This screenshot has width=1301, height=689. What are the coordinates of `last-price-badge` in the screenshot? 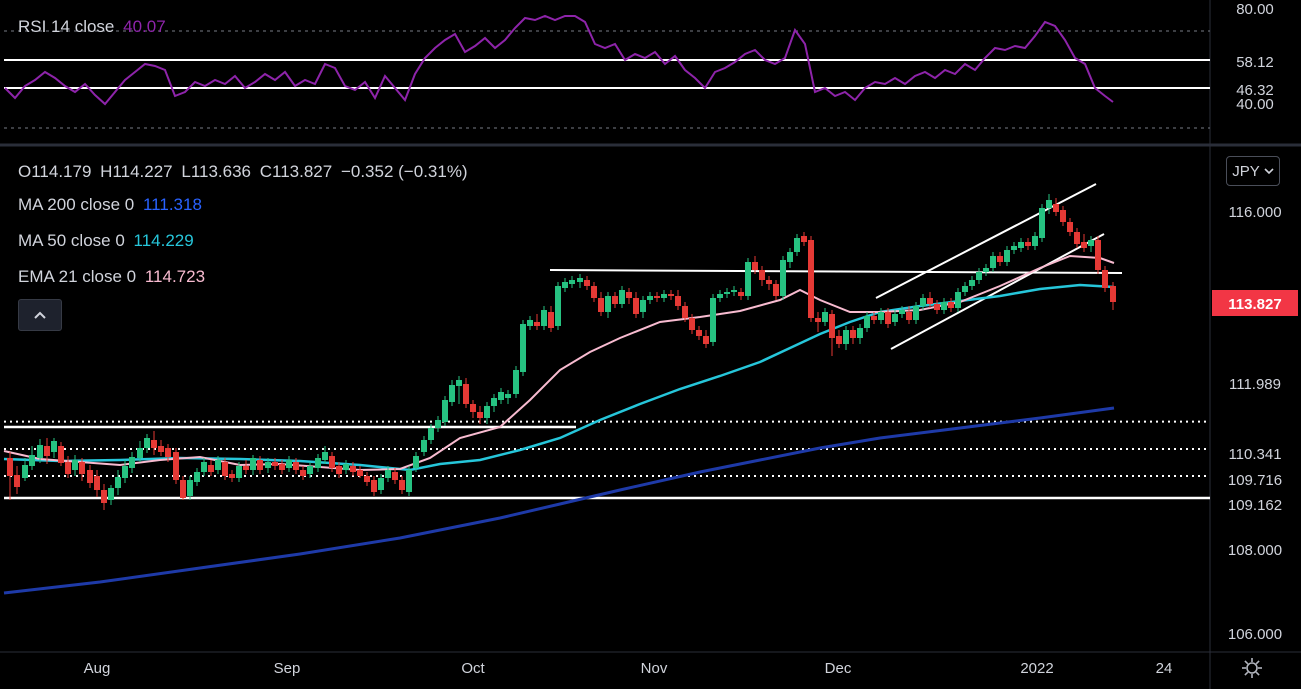 It's located at (1255, 303).